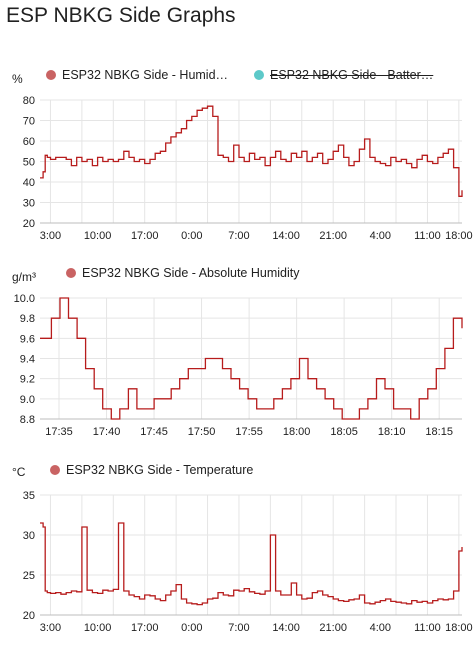 The image size is (475, 649). What do you see at coordinates (121, 15) in the screenshot?
I see `page-title: ESP NBKG Side Graphs` at bounding box center [121, 15].